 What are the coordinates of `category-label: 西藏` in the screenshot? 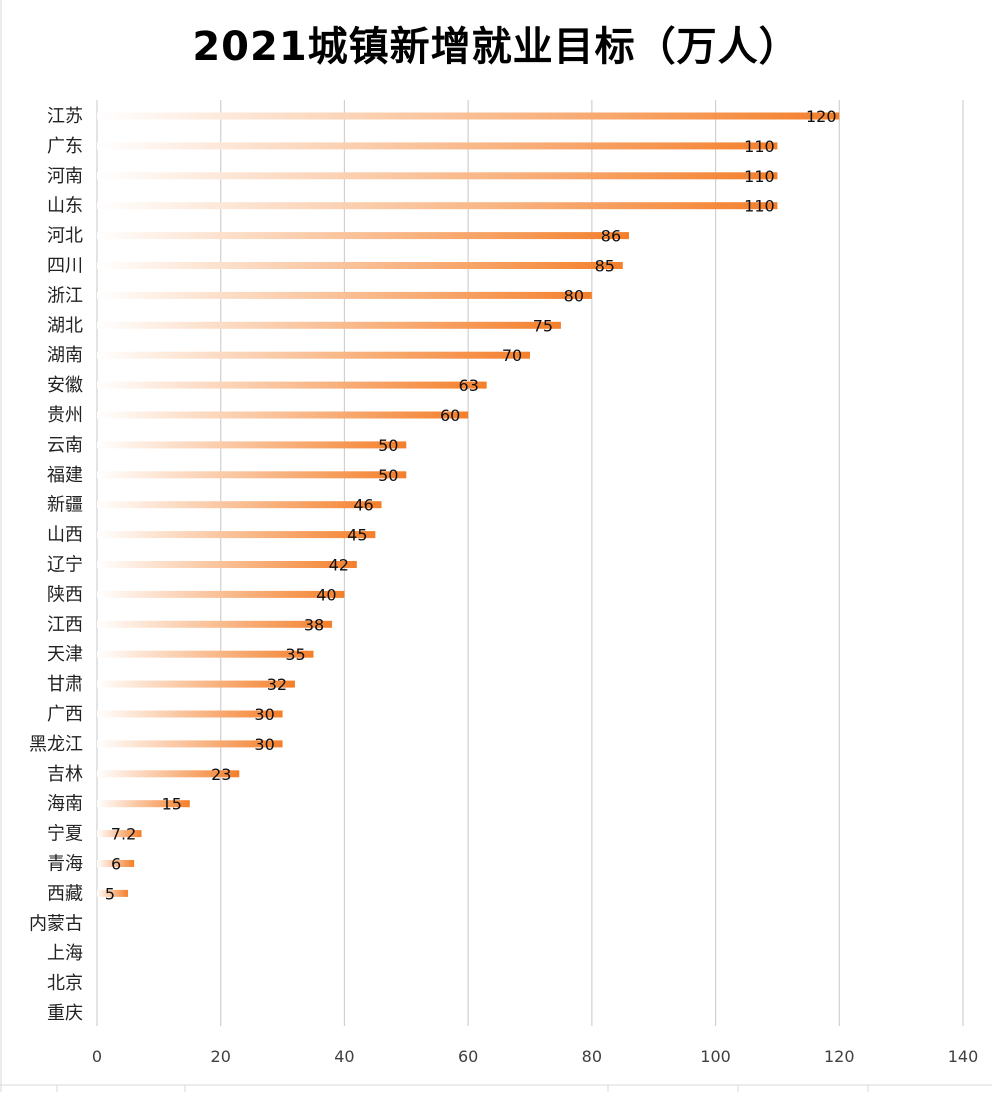 It's located at (65, 893).